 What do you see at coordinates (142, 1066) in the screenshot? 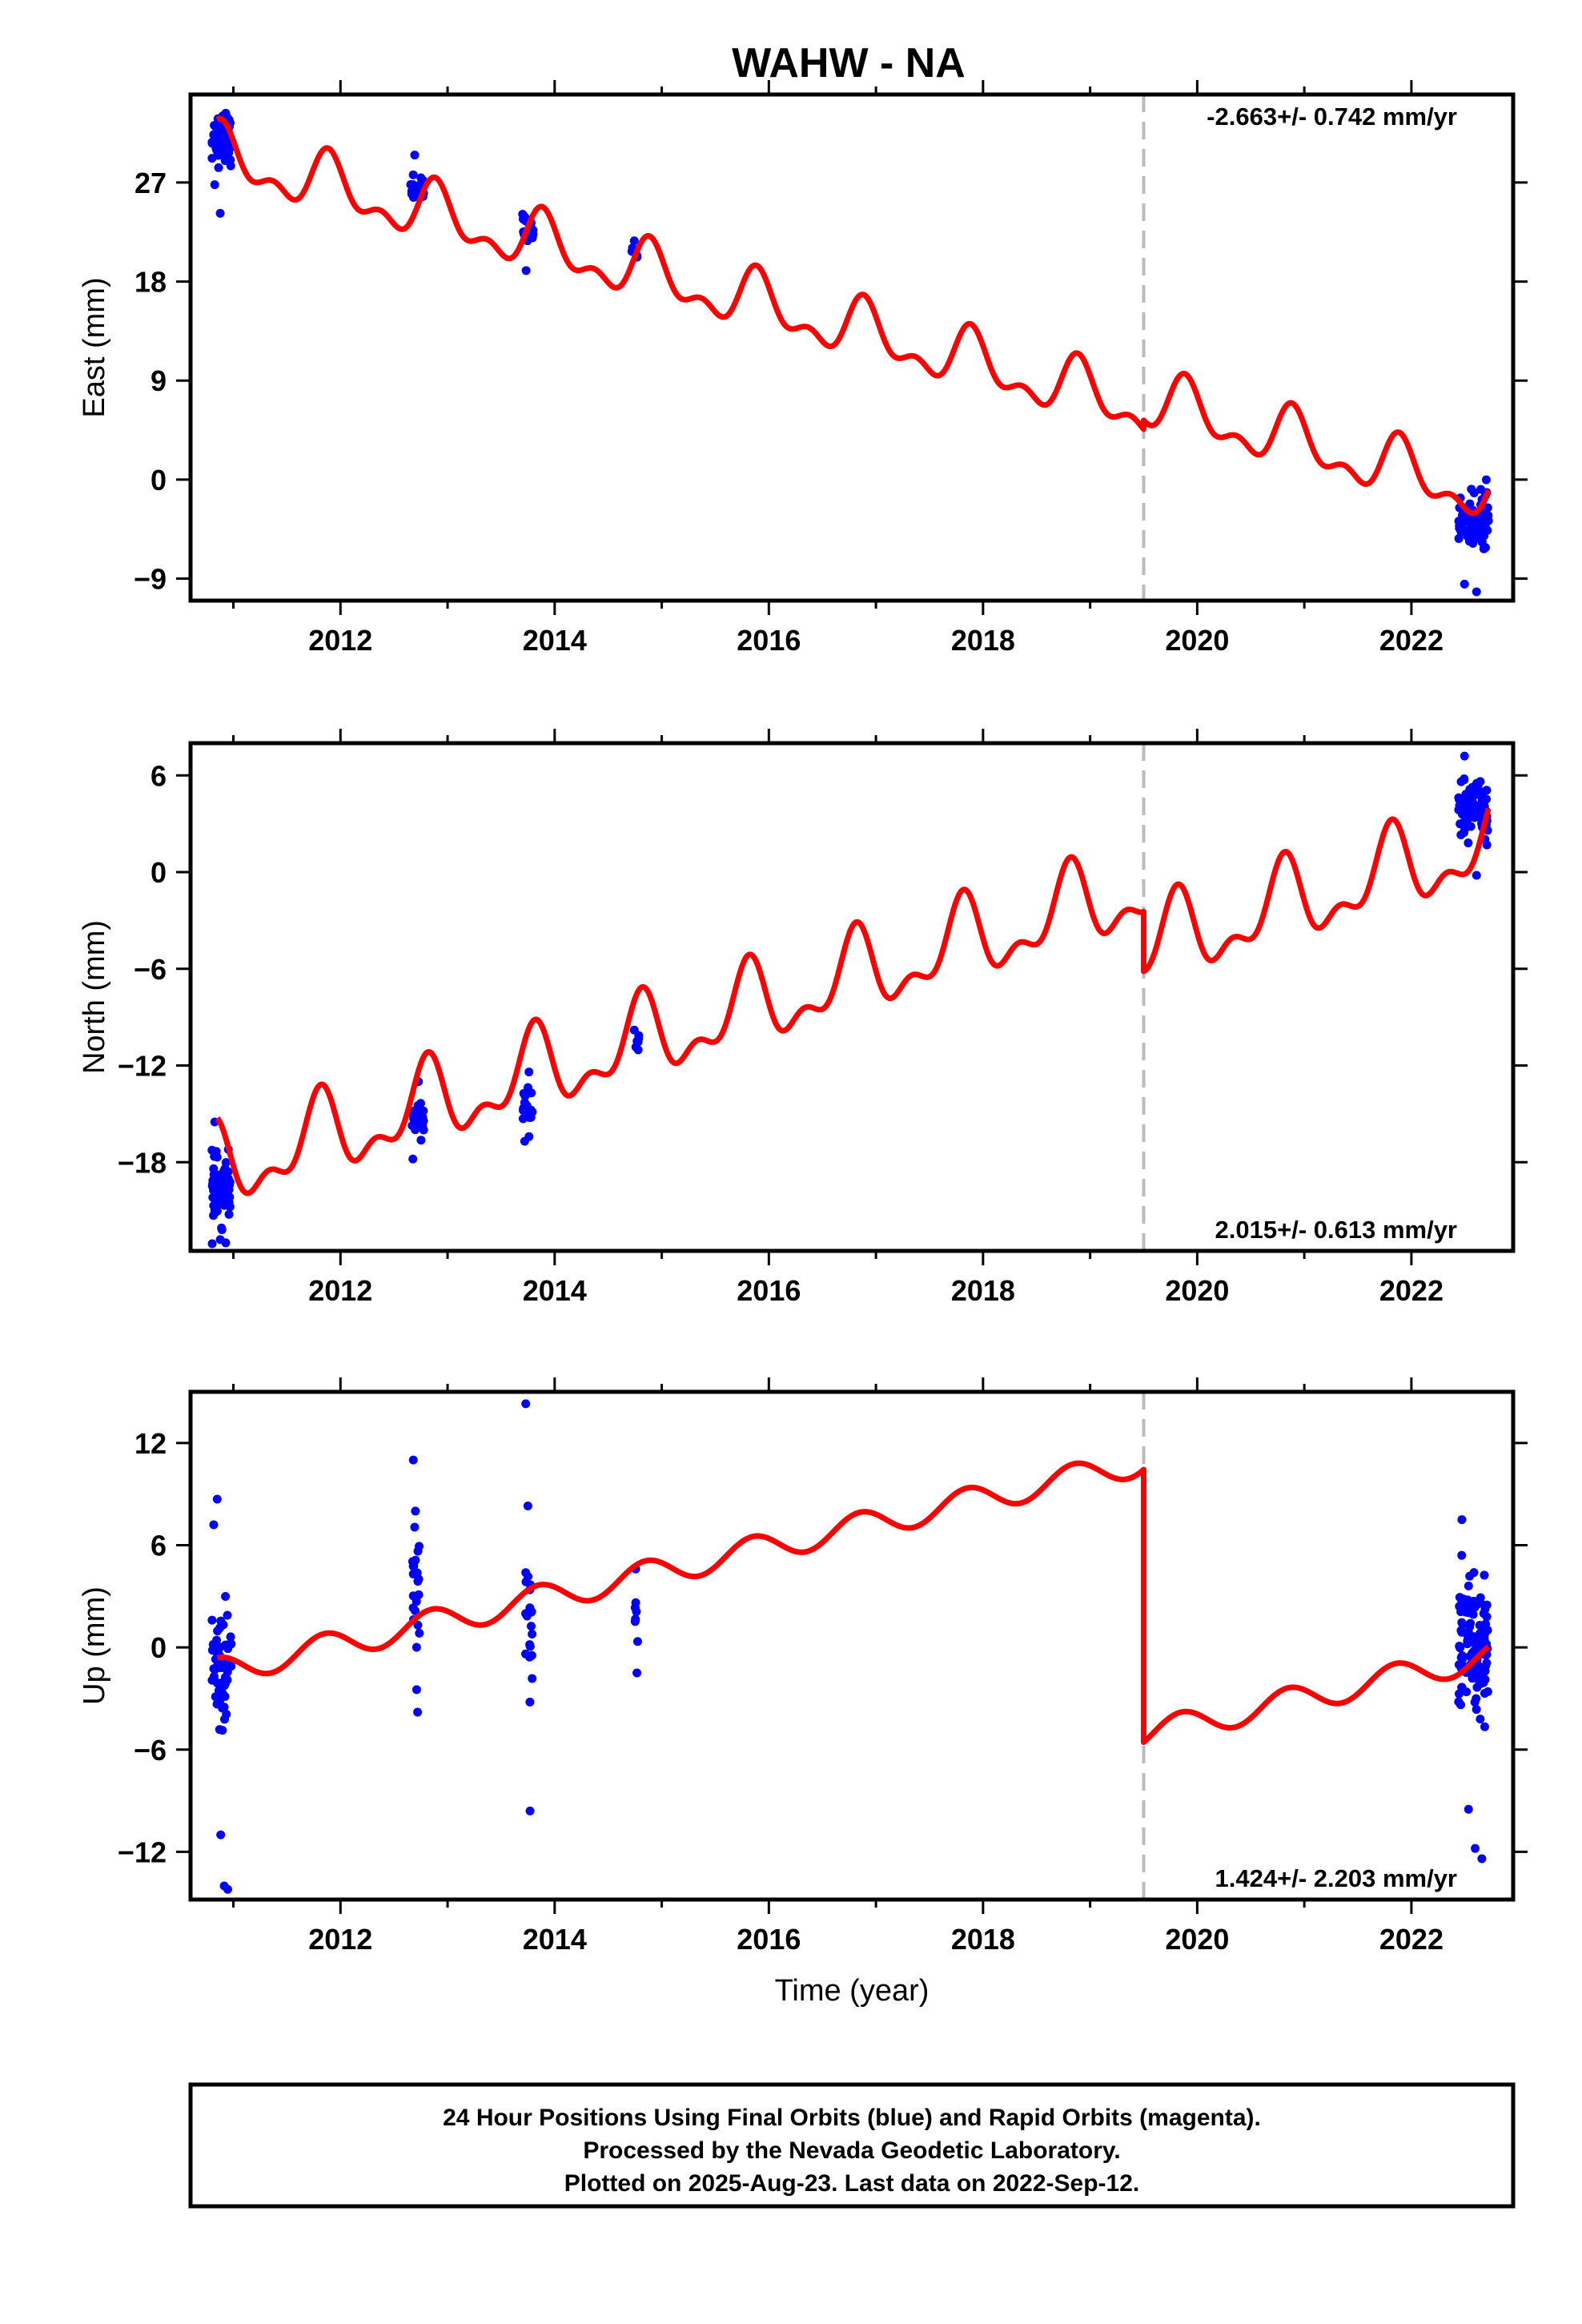
I see `y-tick-label: −12` at bounding box center [142, 1066].